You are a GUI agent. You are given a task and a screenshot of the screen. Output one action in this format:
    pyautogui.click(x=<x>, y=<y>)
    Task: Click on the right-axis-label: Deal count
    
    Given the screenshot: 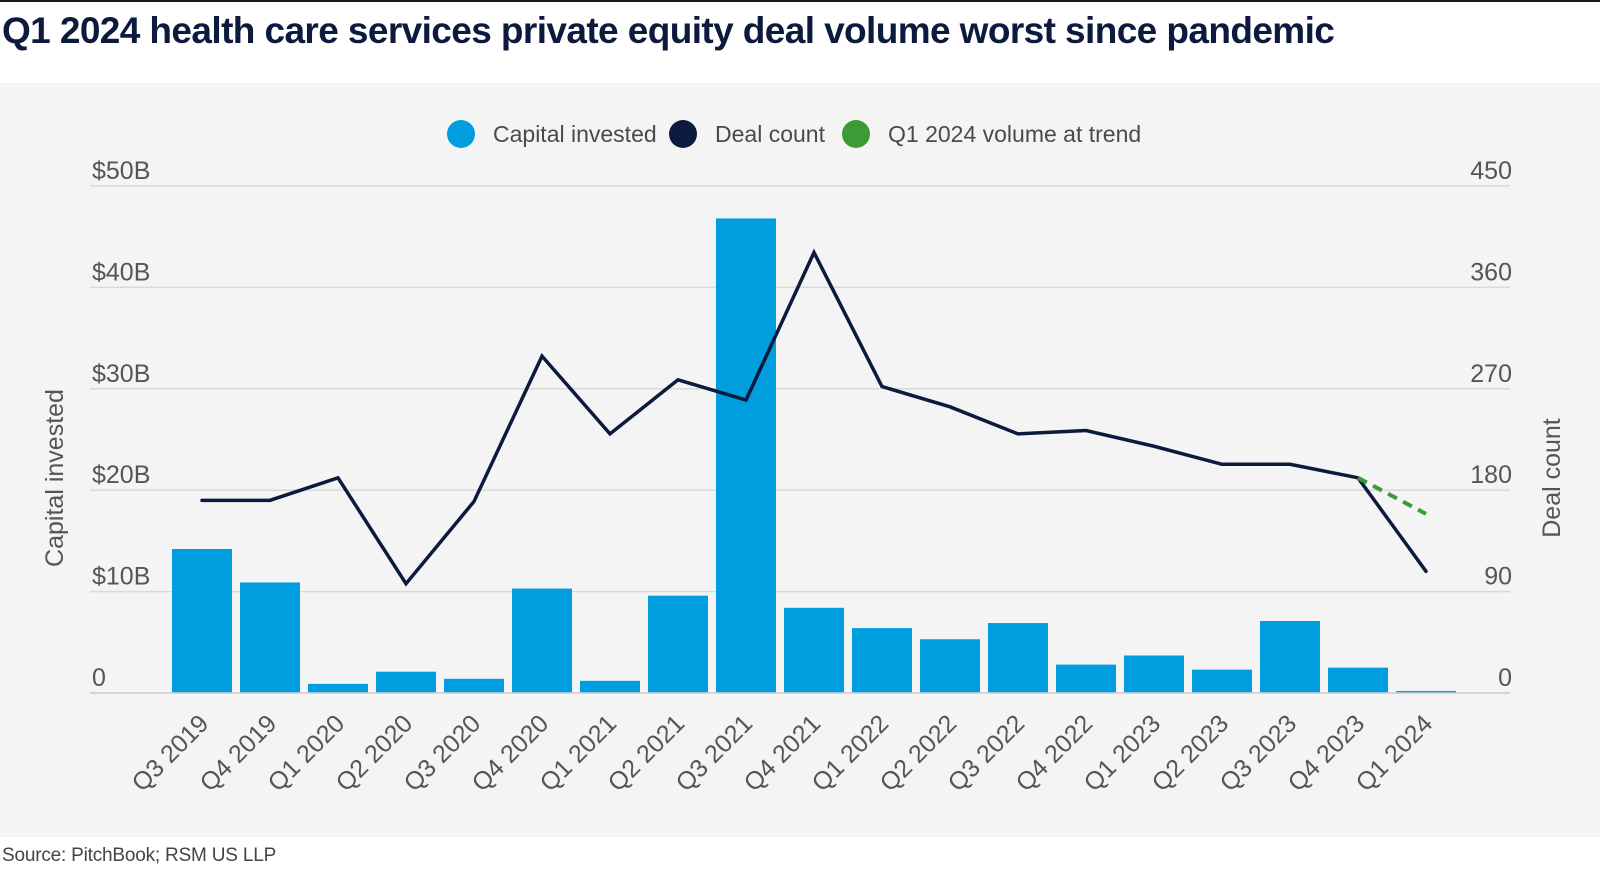 What is the action you would take?
    pyautogui.click(x=1552, y=478)
    